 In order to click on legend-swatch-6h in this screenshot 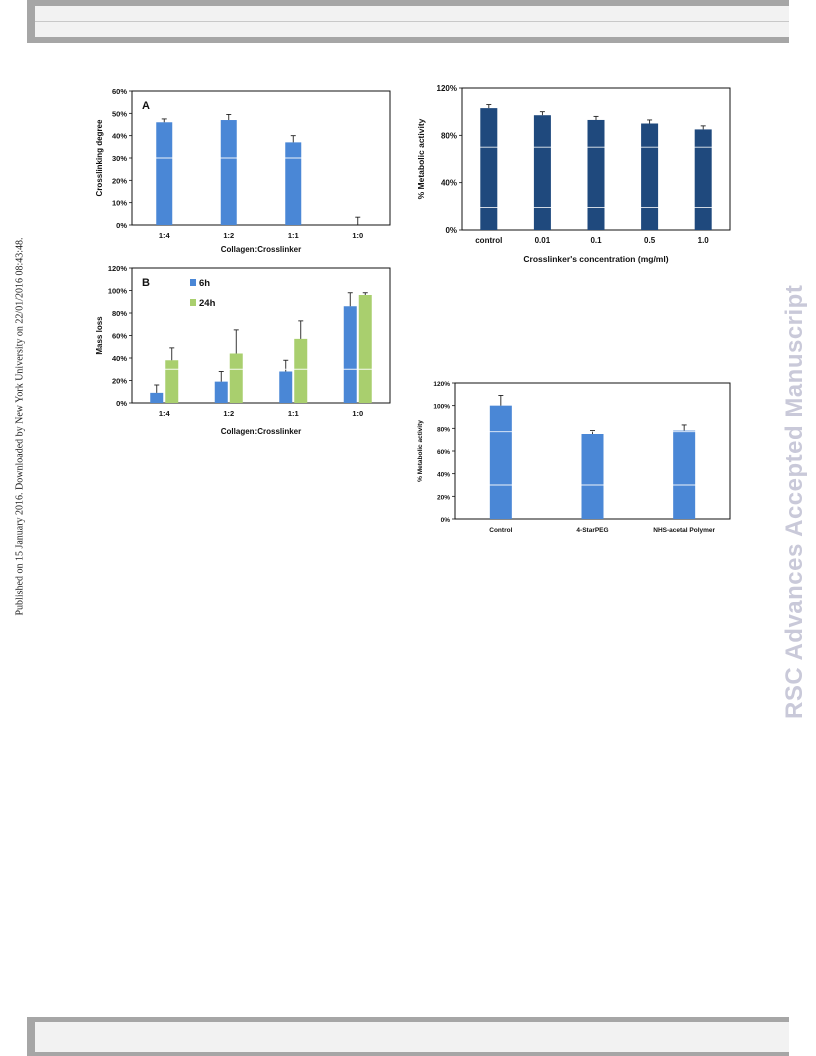, I will do `click(193, 282)`.